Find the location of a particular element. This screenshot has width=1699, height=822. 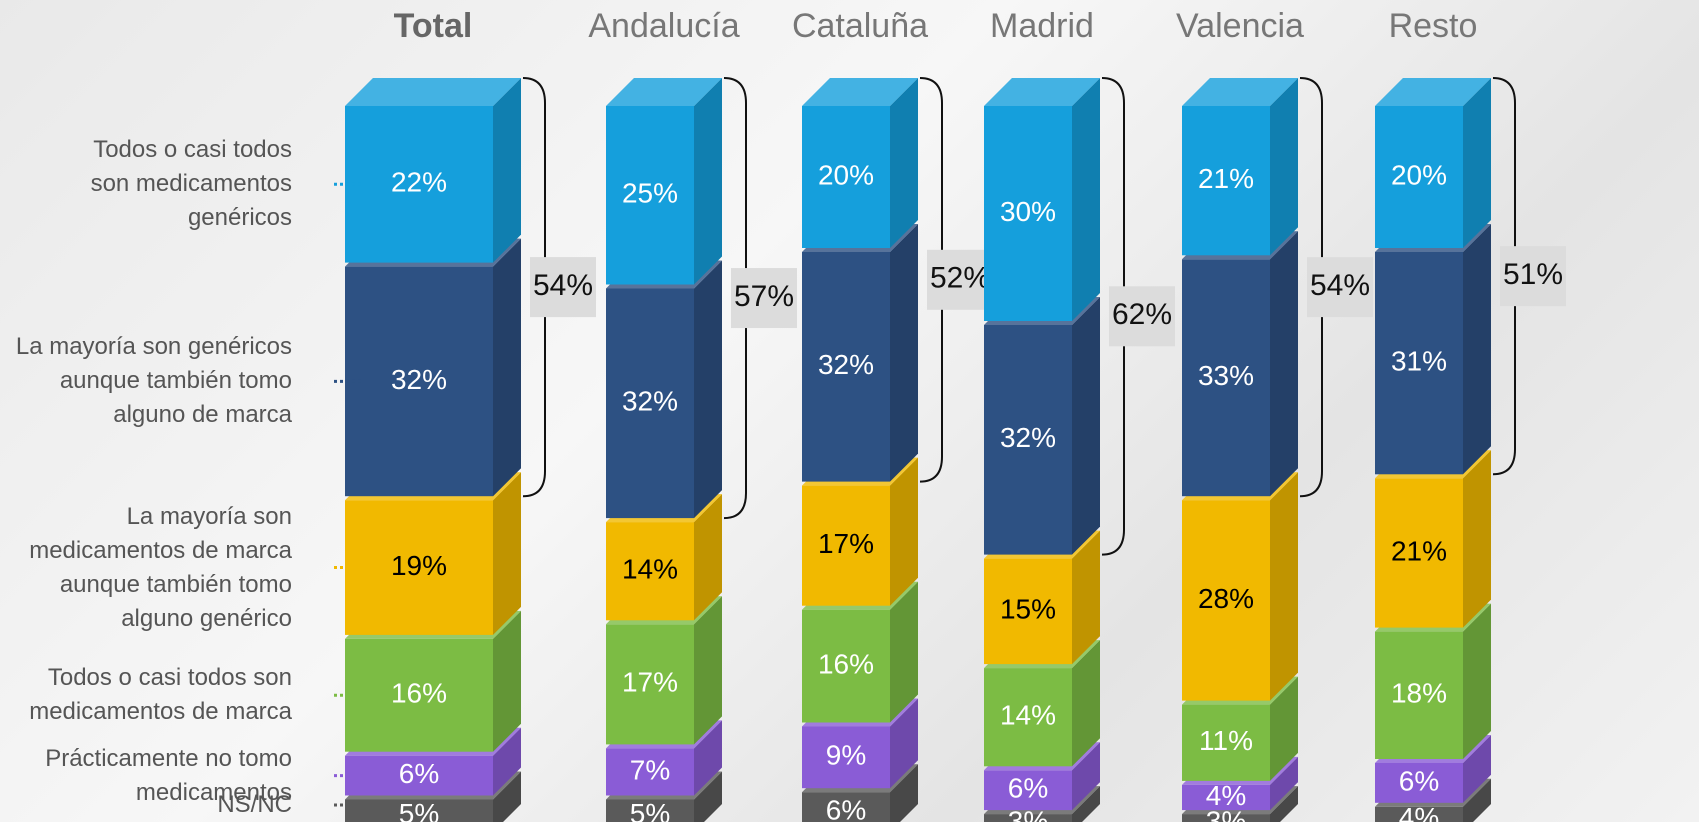

category-label: Madrid is located at coordinates (1042, 26).